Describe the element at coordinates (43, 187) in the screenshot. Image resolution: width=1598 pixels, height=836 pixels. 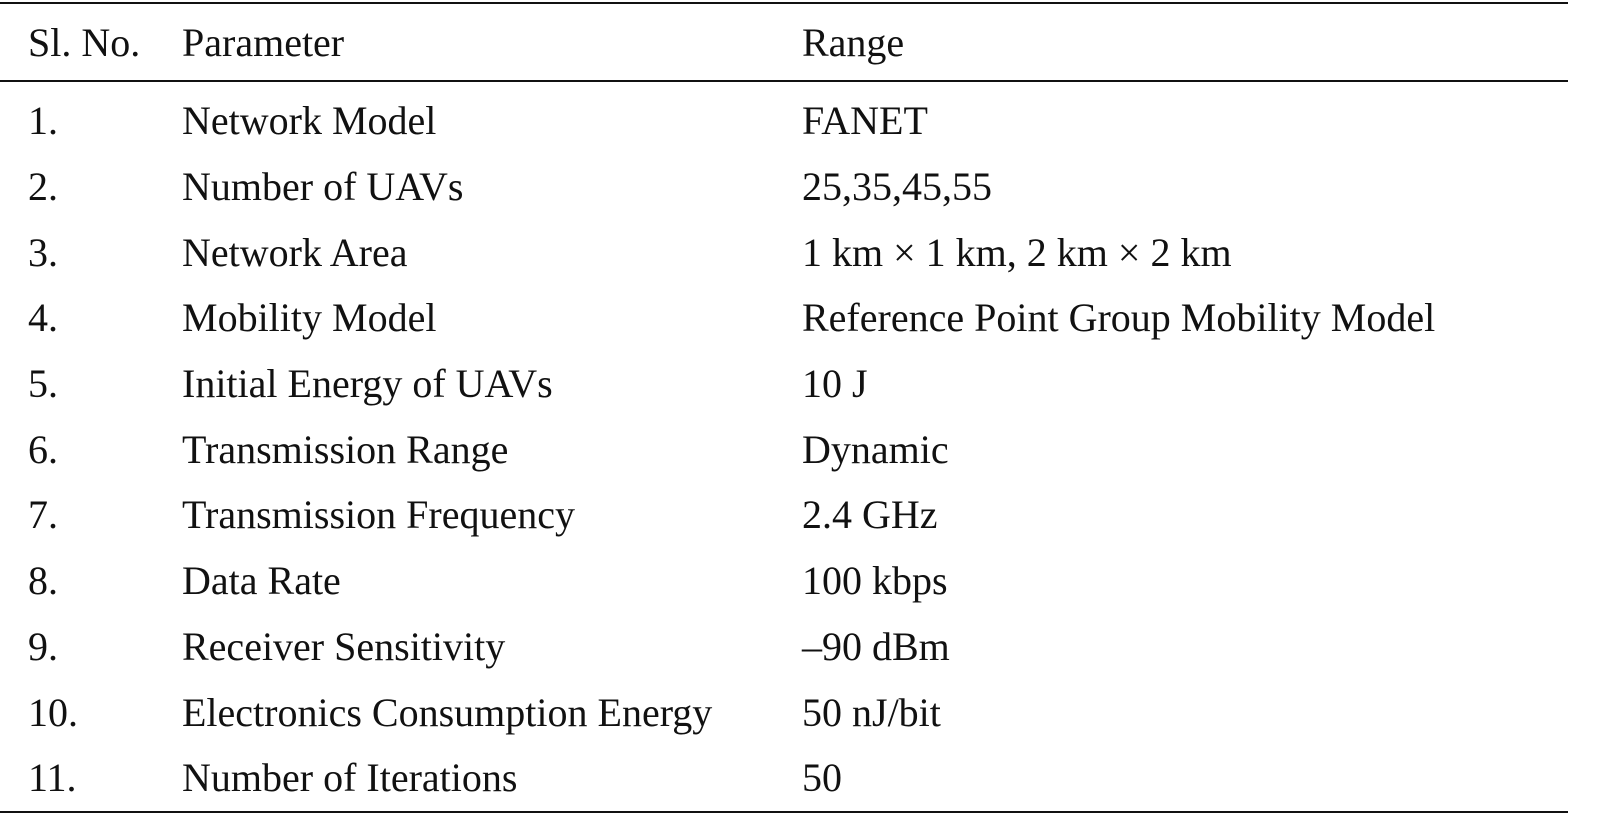
I see `table-cell: 2.` at that location.